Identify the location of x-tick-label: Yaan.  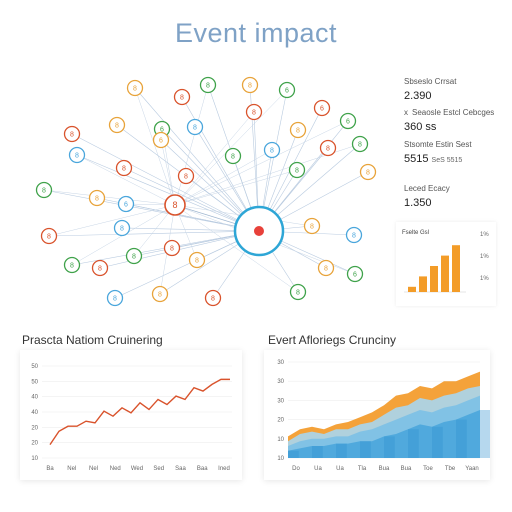
(472, 469).